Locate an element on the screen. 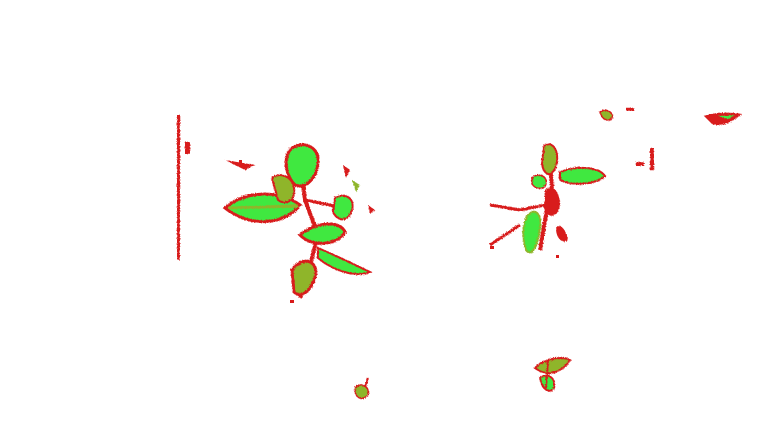 The height and width of the screenshot is (432, 768). right-plant-leaf-left is located at coordinates (539, 182).